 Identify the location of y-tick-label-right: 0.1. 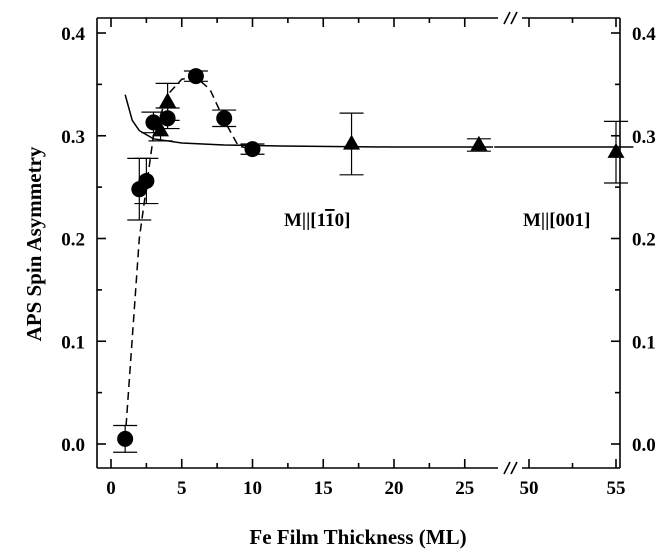
(644, 342).